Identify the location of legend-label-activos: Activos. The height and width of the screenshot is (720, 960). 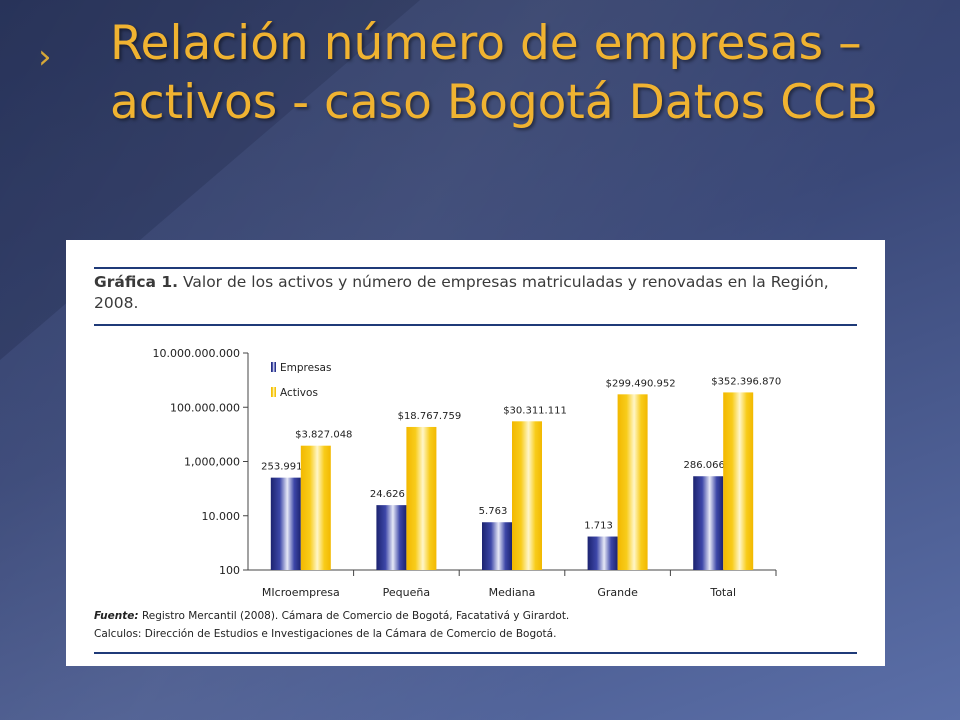
(299, 393).